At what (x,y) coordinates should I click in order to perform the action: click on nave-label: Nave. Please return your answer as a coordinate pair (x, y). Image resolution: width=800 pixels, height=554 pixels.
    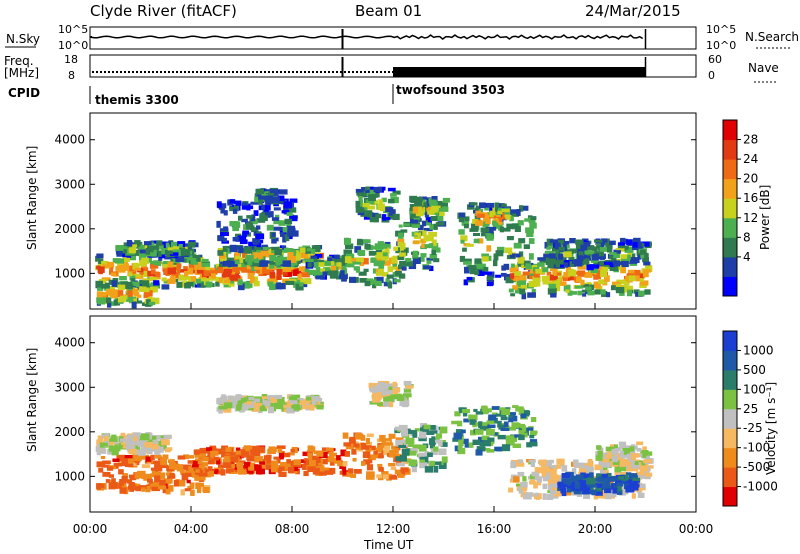
    Looking at the image, I should click on (763, 68).